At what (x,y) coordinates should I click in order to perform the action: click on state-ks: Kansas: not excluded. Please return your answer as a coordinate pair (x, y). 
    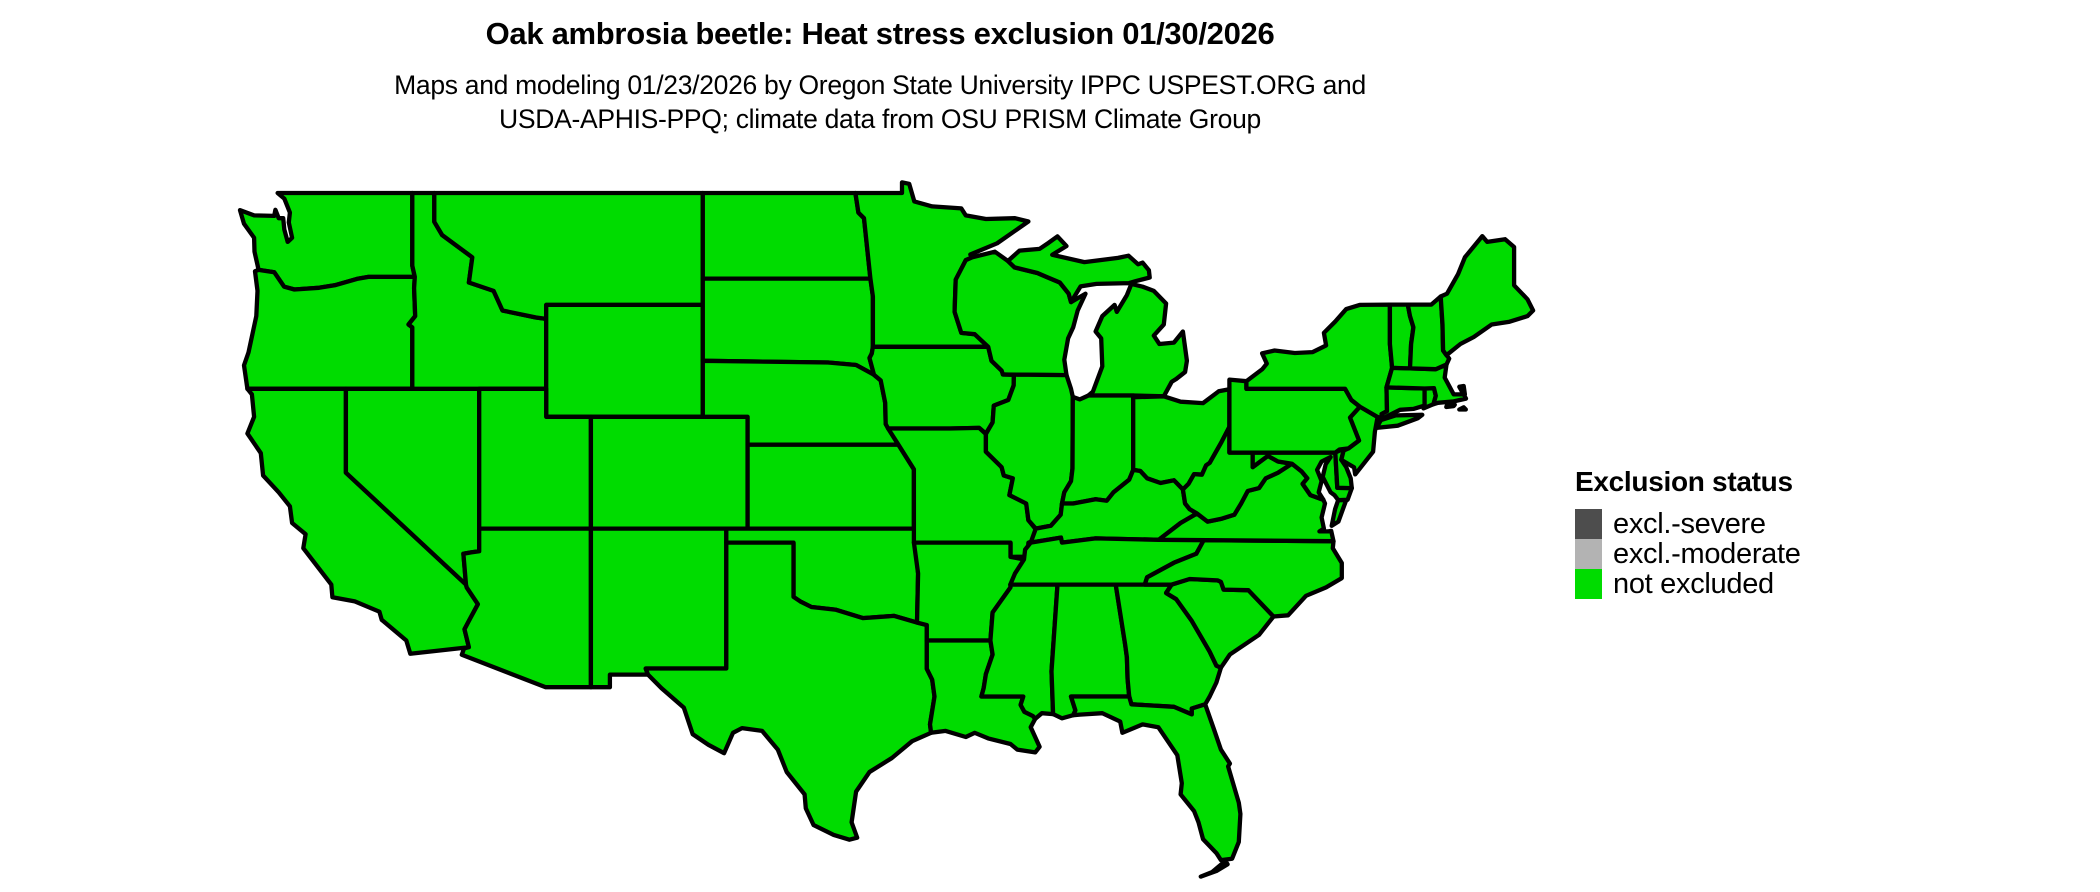
    Looking at the image, I should click on (831, 486).